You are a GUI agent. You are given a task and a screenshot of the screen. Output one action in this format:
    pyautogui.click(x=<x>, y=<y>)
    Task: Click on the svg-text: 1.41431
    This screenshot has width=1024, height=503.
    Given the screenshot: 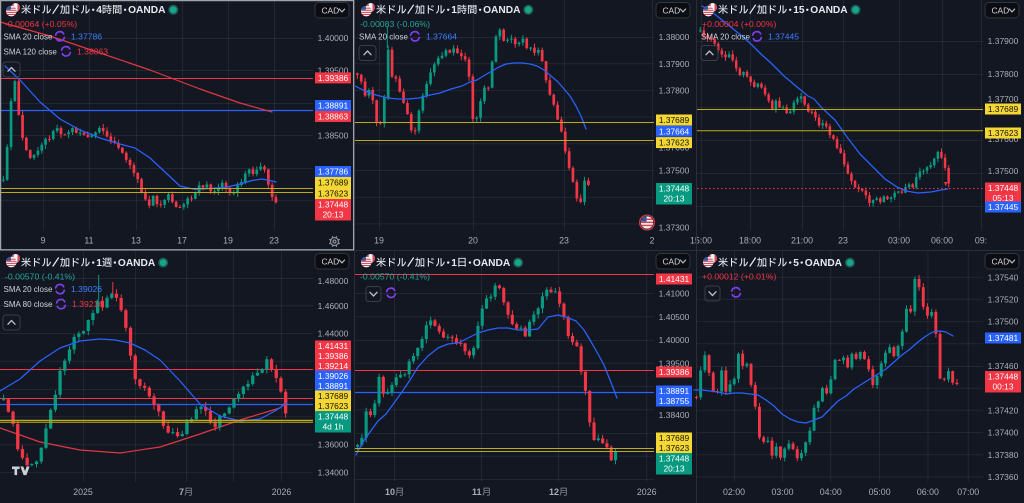 What is the action you would take?
    pyautogui.click(x=333, y=346)
    